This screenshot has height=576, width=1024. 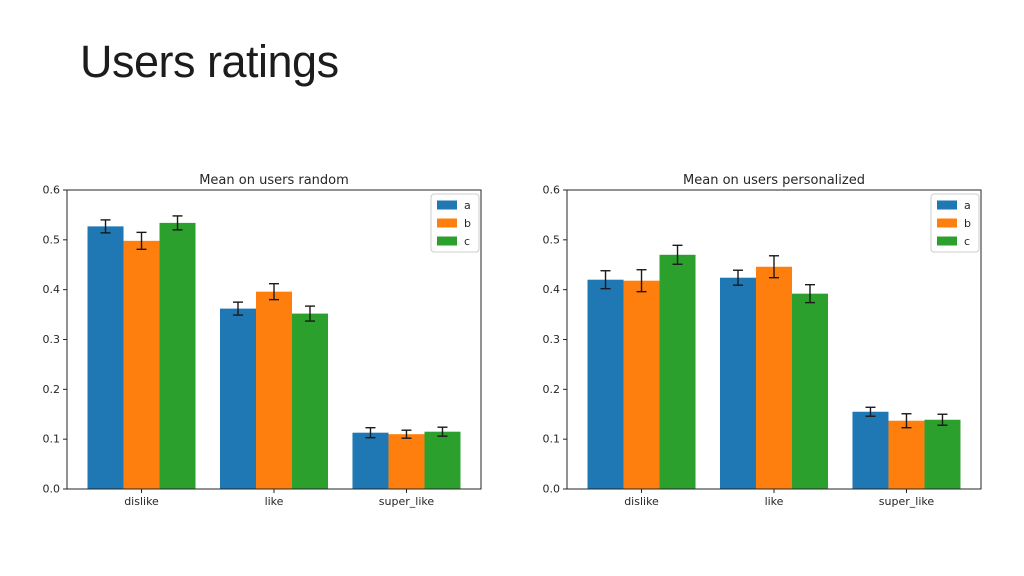 What do you see at coordinates (274, 180) in the screenshot?
I see `chart-title: Mean on users random` at bounding box center [274, 180].